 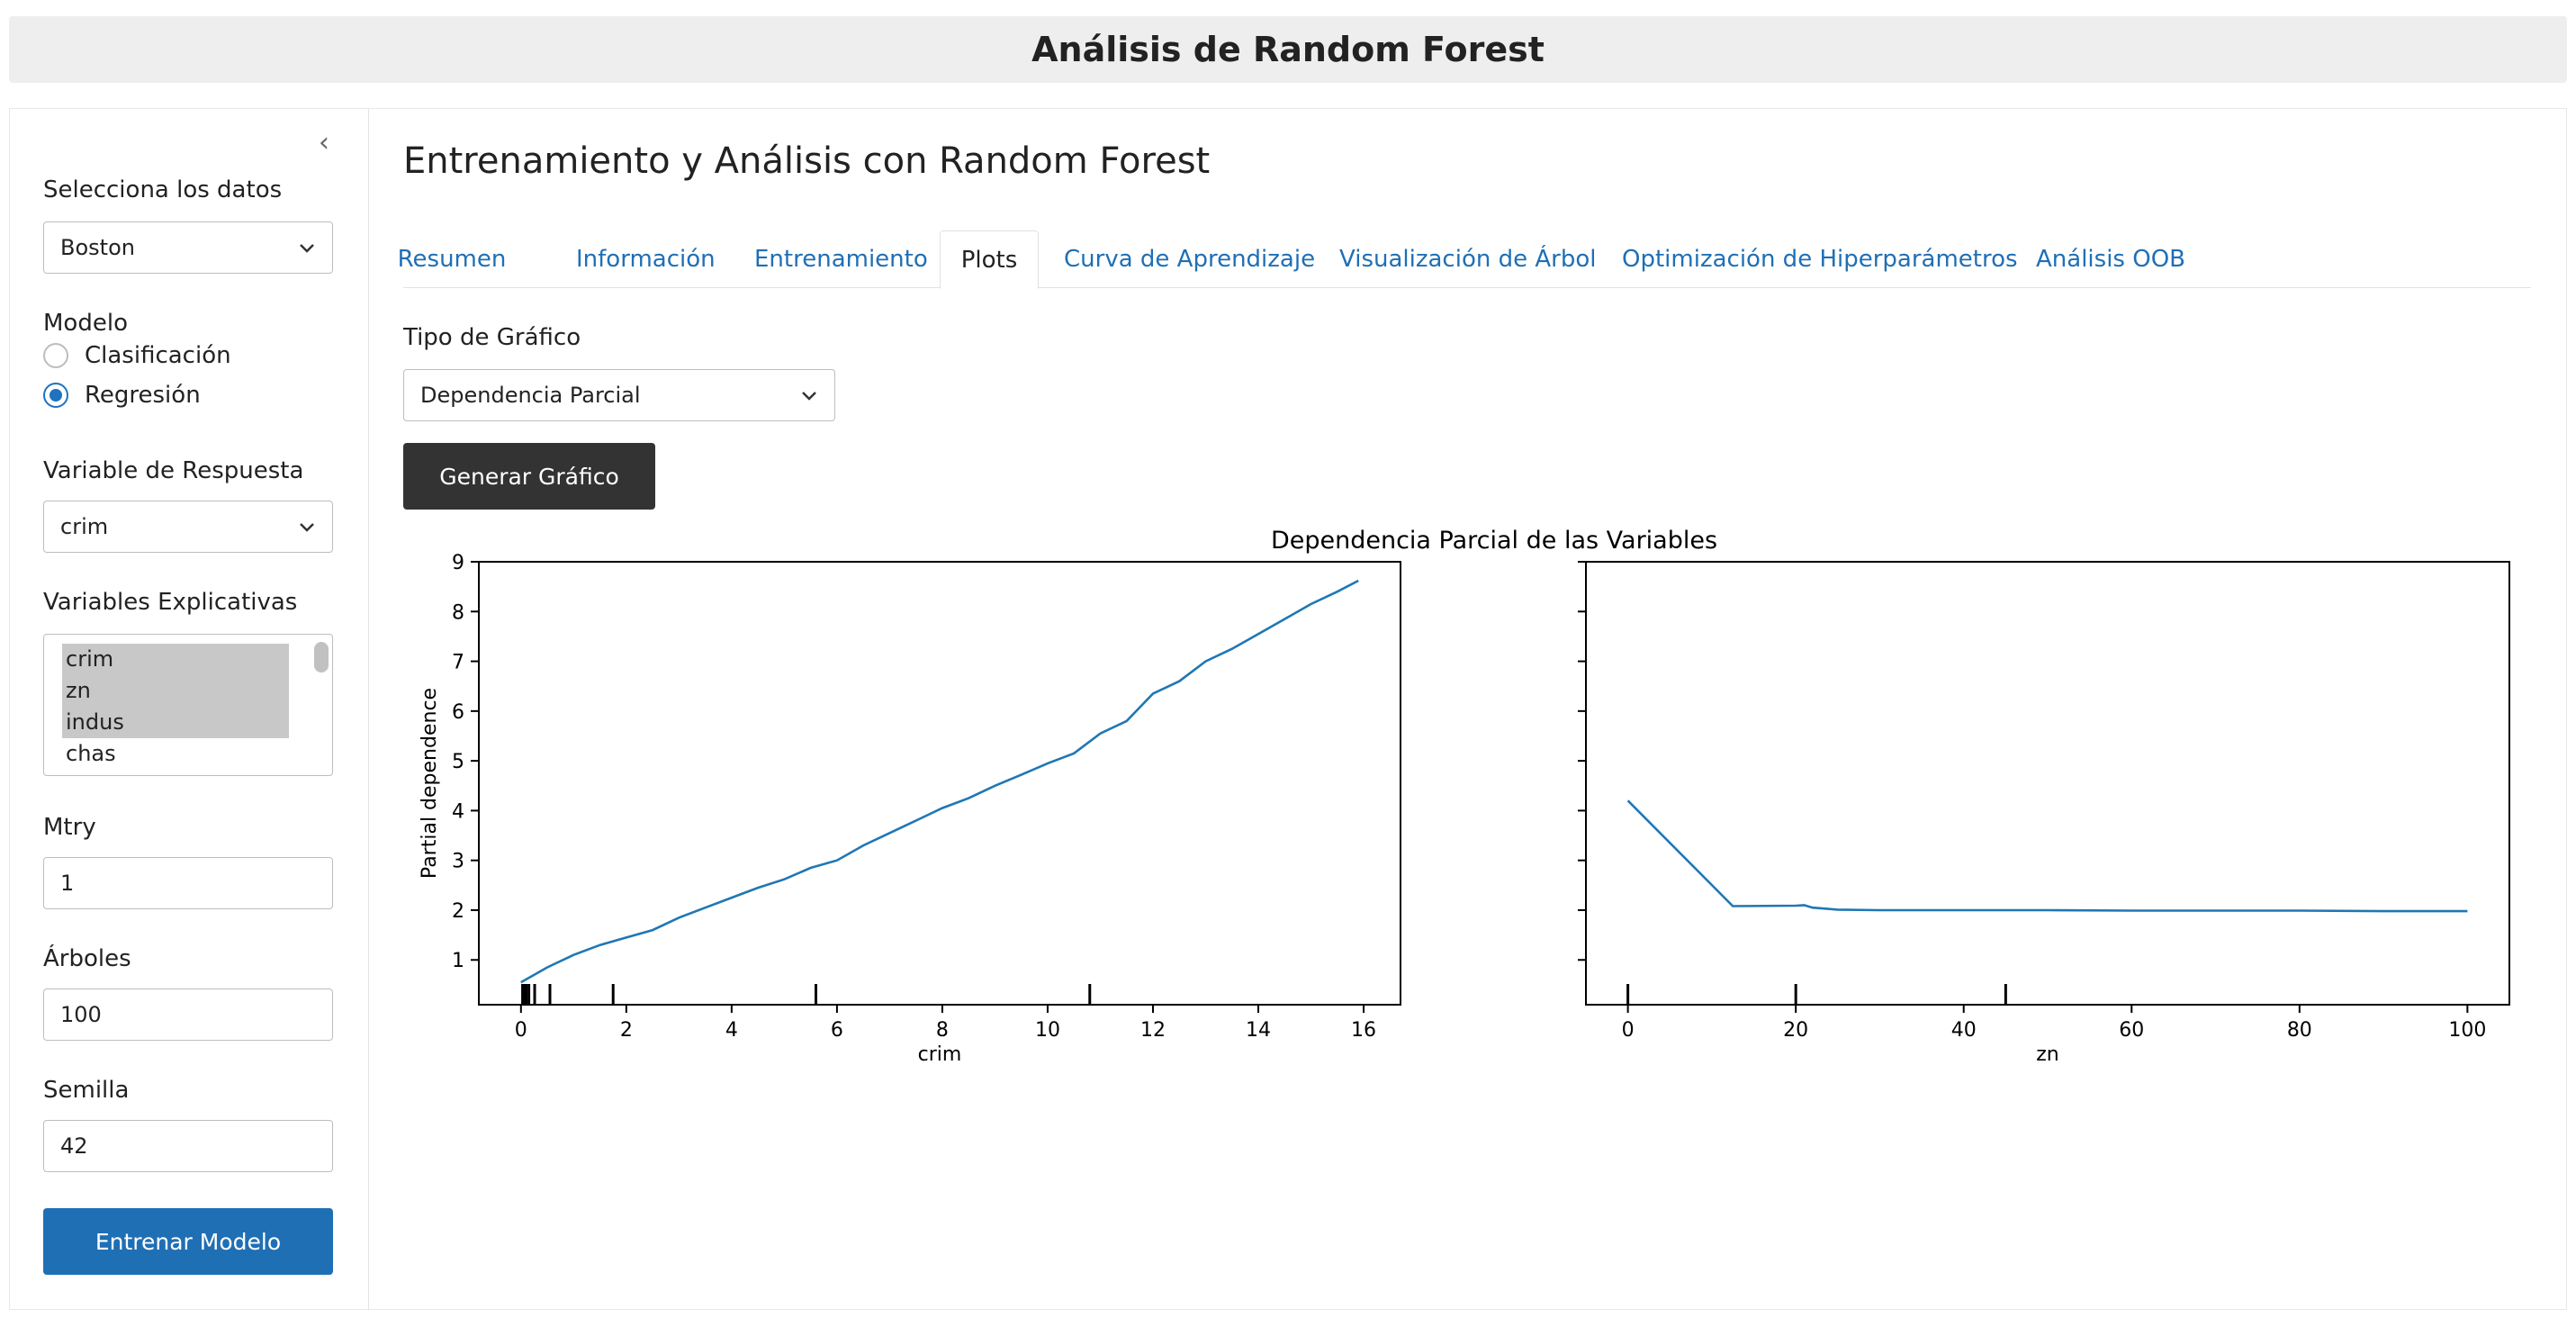 I want to click on x-tick-label: 60, so click(x=2131, y=1031).